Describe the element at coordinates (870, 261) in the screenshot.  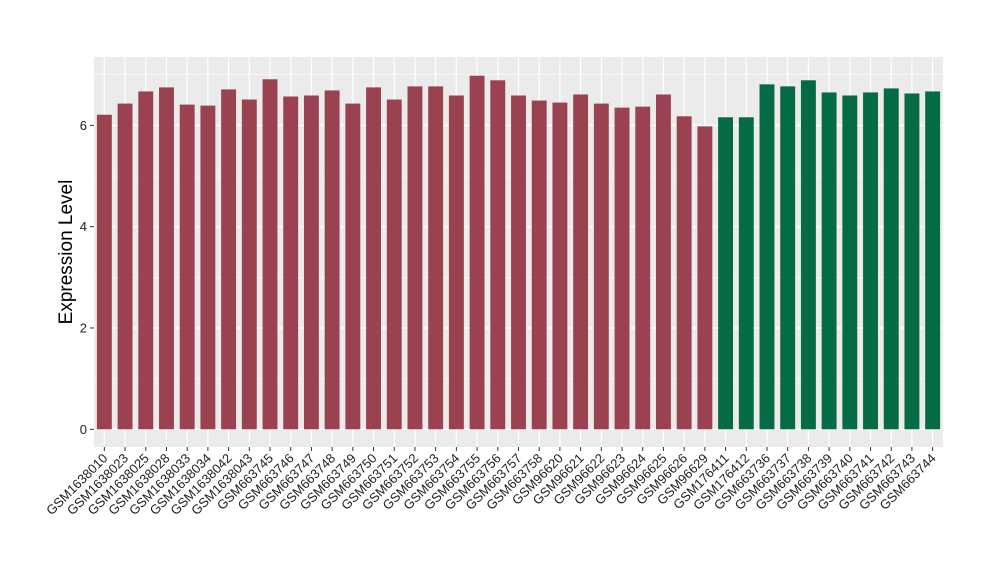
I see `bar-GSM663741` at that location.